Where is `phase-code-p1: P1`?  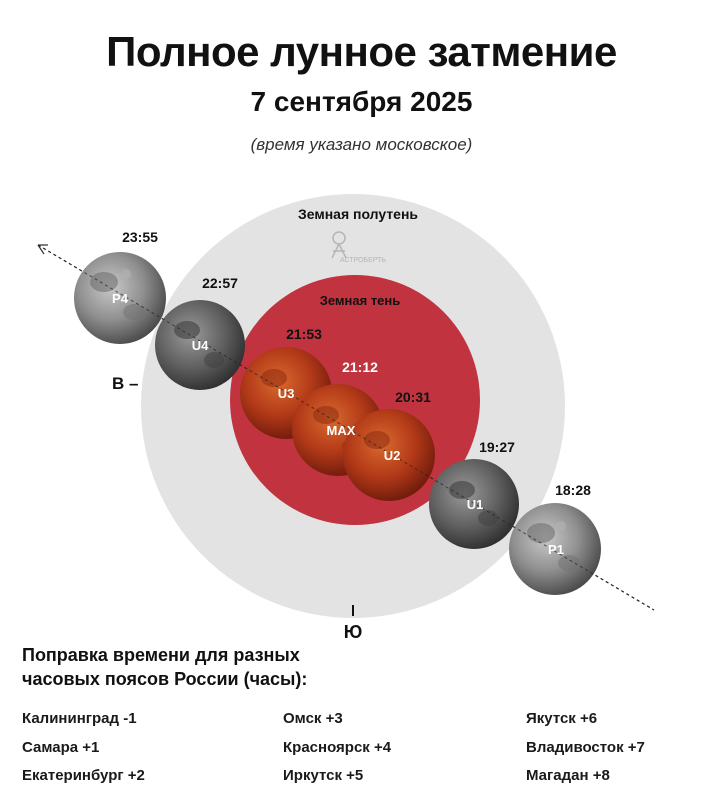
phase-code-p1: P1 is located at coordinates (556, 549).